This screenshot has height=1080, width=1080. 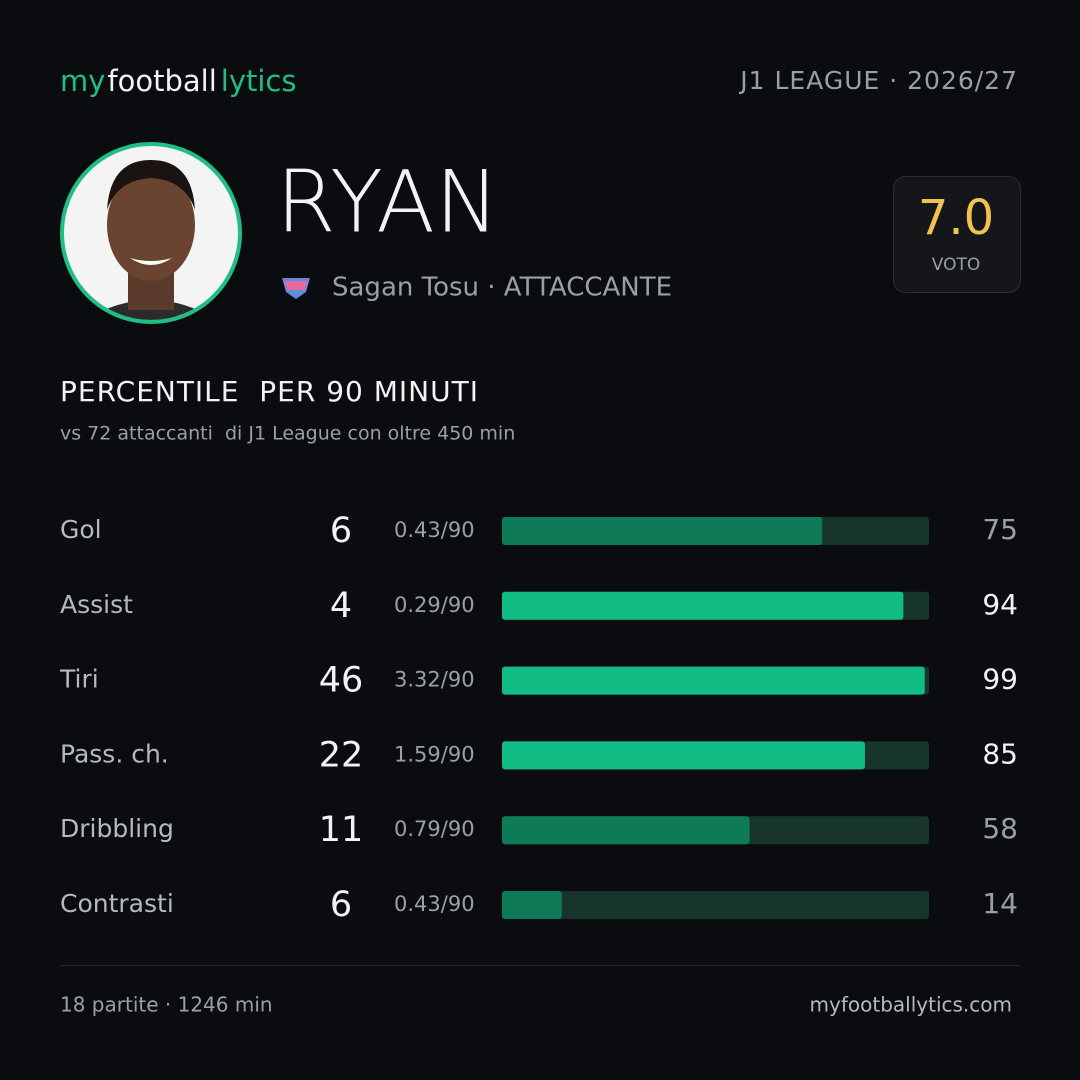 What do you see at coordinates (1000, 679) in the screenshot?
I see `percentile: 99` at bounding box center [1000, 679].